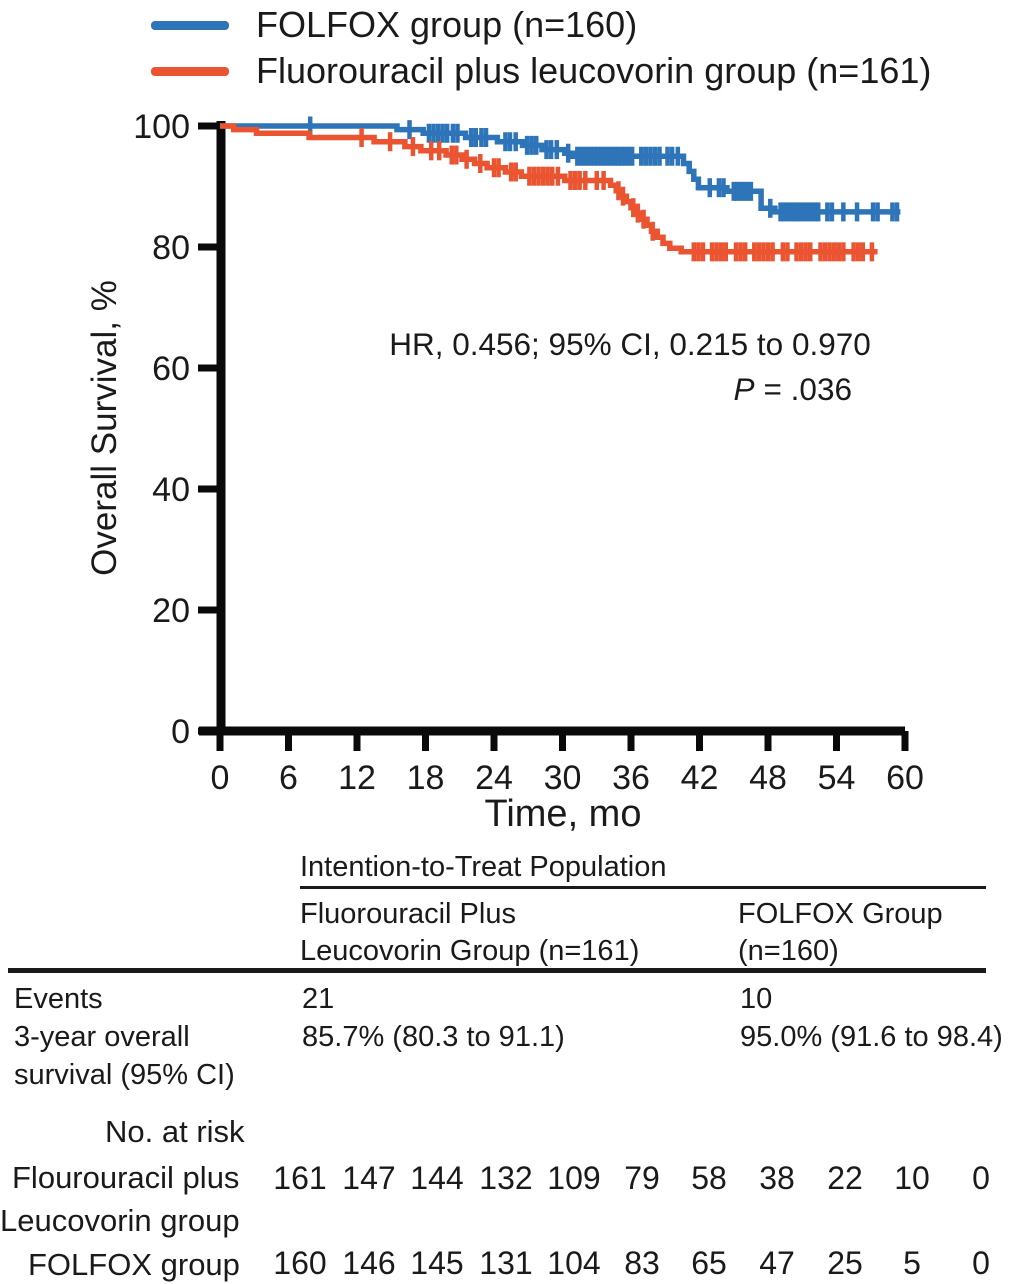 The image size is (1022, 1284). I want to click on legend-label-folfox: FOLFOX group (n=160), so click(447, 24).